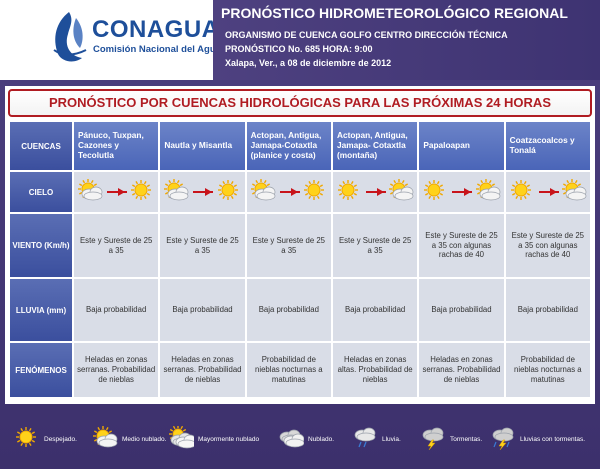  Describe the element at coordinates (308, 63) in the screenshot. I see `date-place: Xalapa, Ver., a 08 de diciembre de 2012` at that location.